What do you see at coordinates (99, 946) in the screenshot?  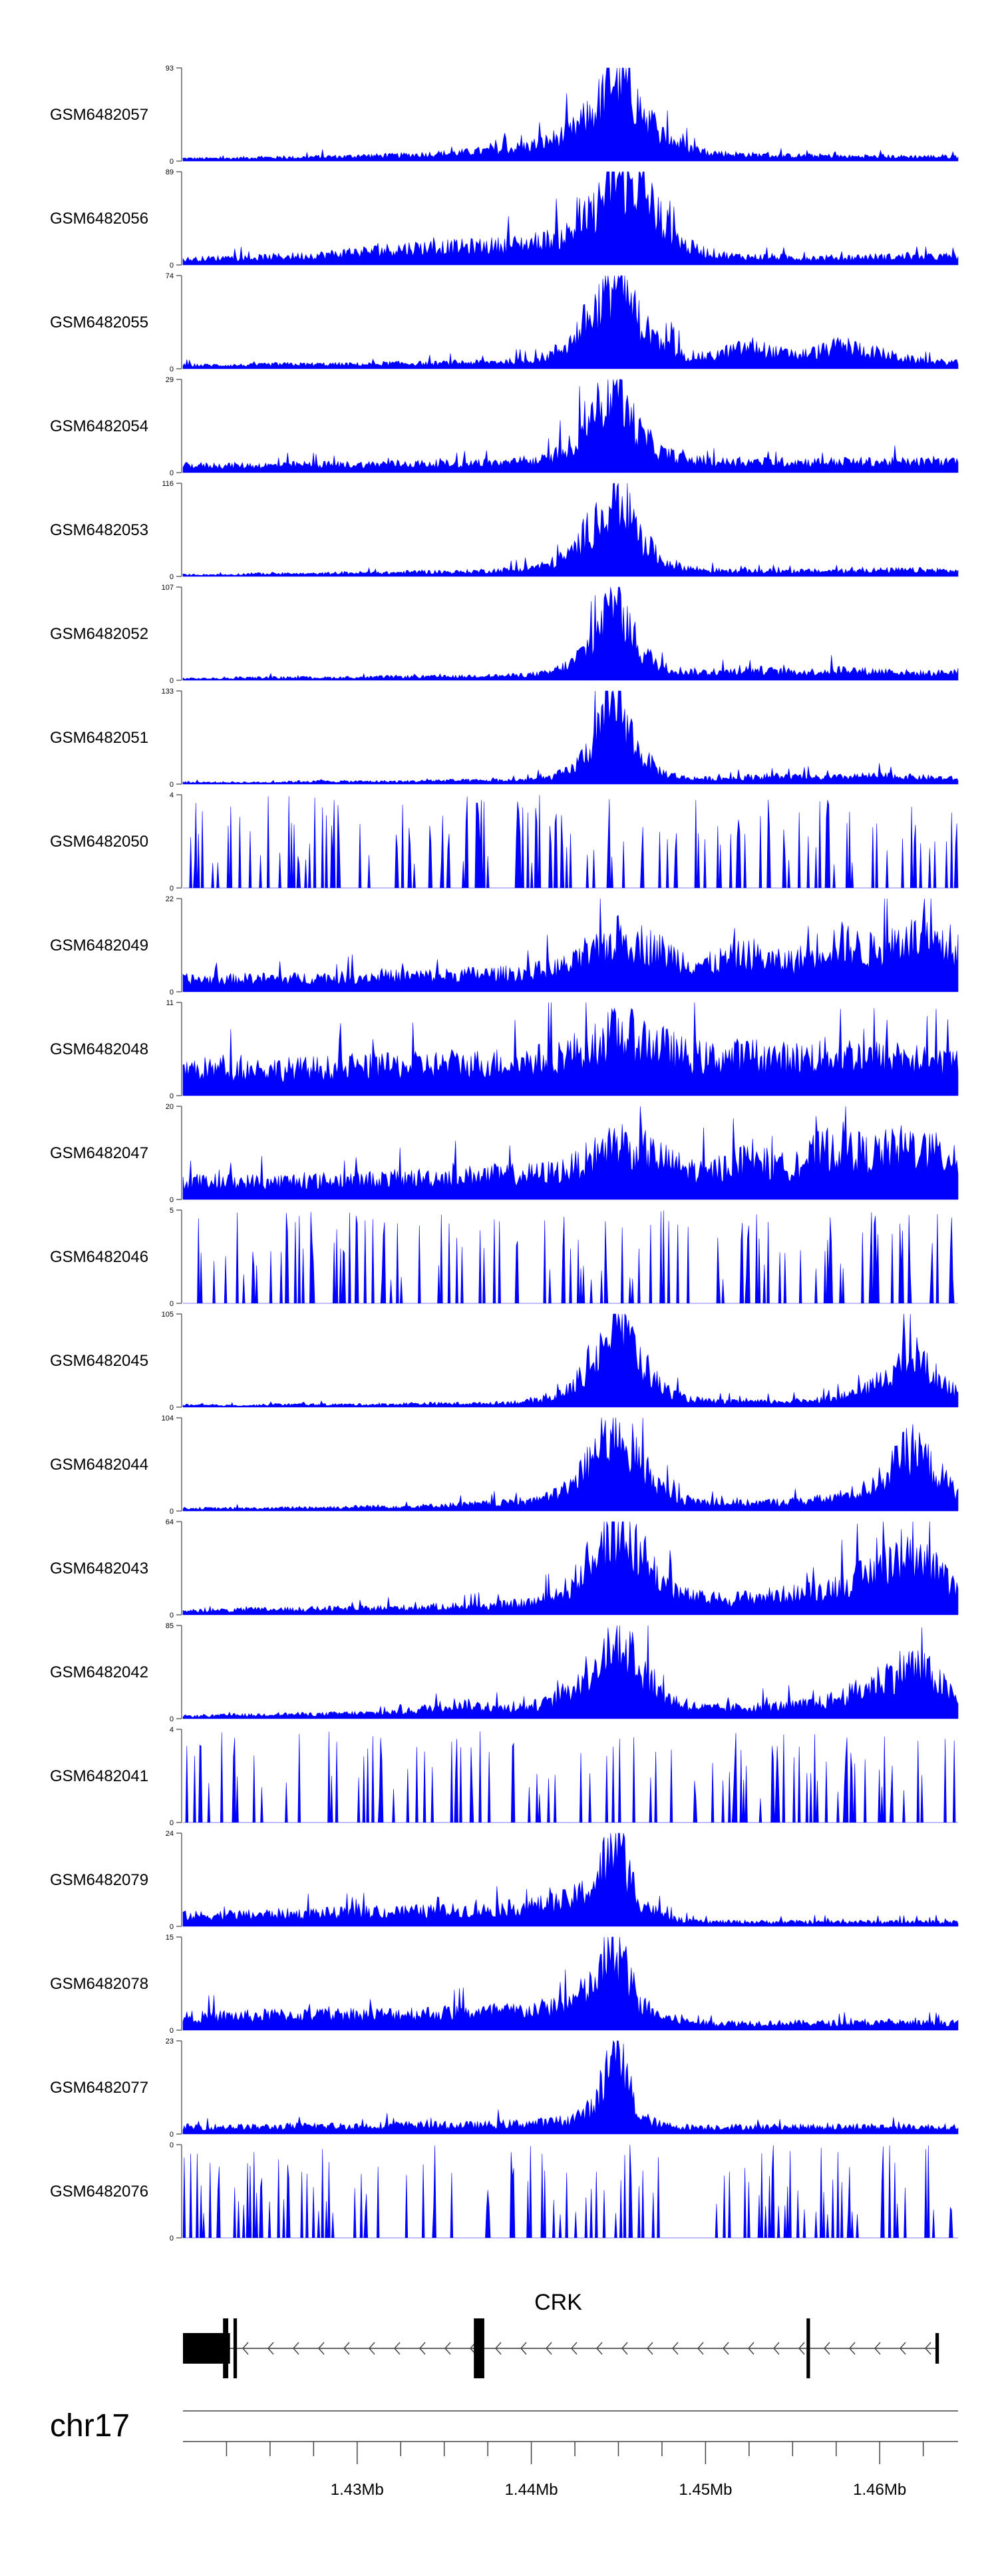 I see `track-label: GSM6482049` at bounding box center [99, 946].